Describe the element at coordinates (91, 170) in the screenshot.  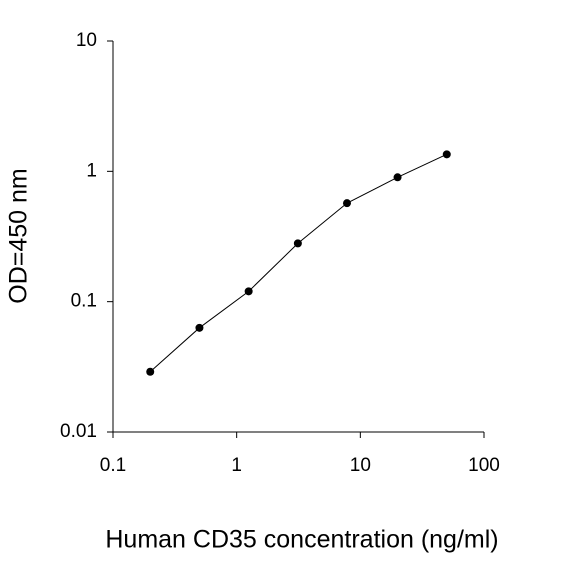
I see `y-tick-label: 1` at that location.